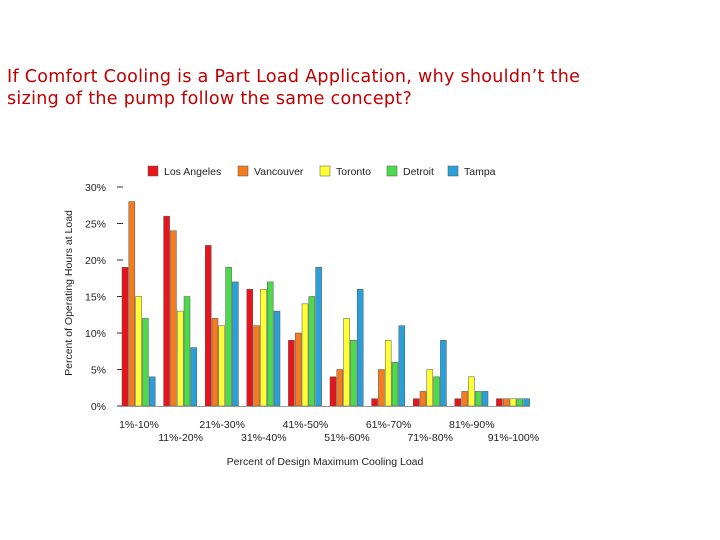 This screenshot has width=720, height=540. What do you see at coordinates (264, 438) in the screenshot?
I see `x-tick-label: 31%-40%` at bounding box center [264, 438].